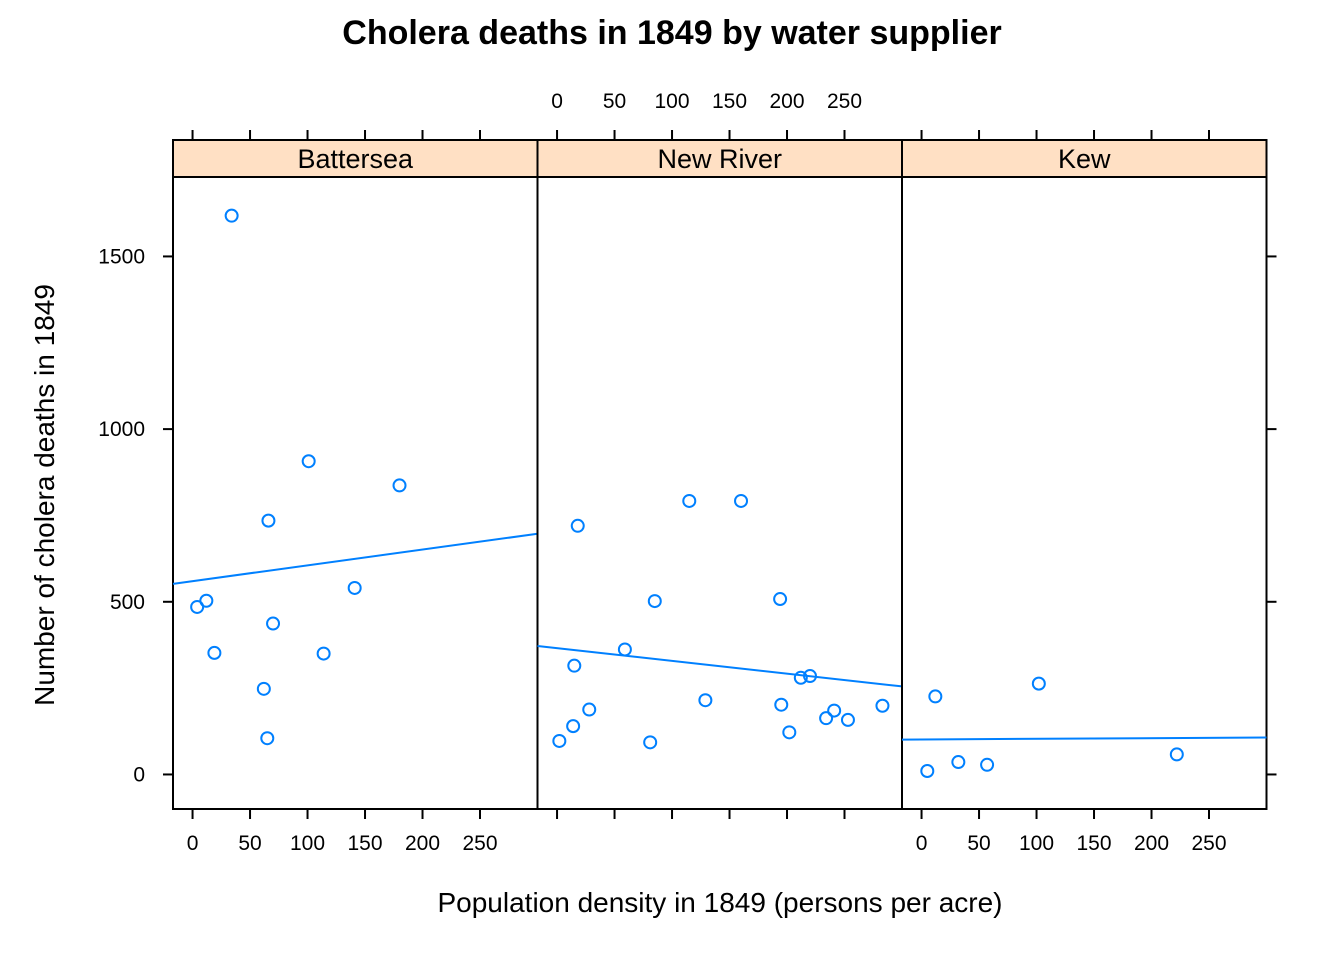 The width and height of the screenshot is (1344, 960). Describe the element at coordinates (127, 602) in the screenshot. I see `y-tick-label: 500` at that location.